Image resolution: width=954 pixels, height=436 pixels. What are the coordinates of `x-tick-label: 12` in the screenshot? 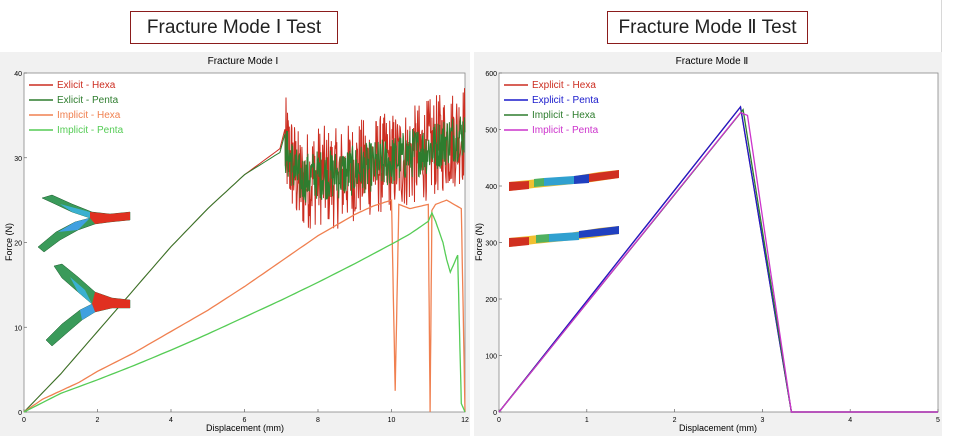 It's located at (465, 420).